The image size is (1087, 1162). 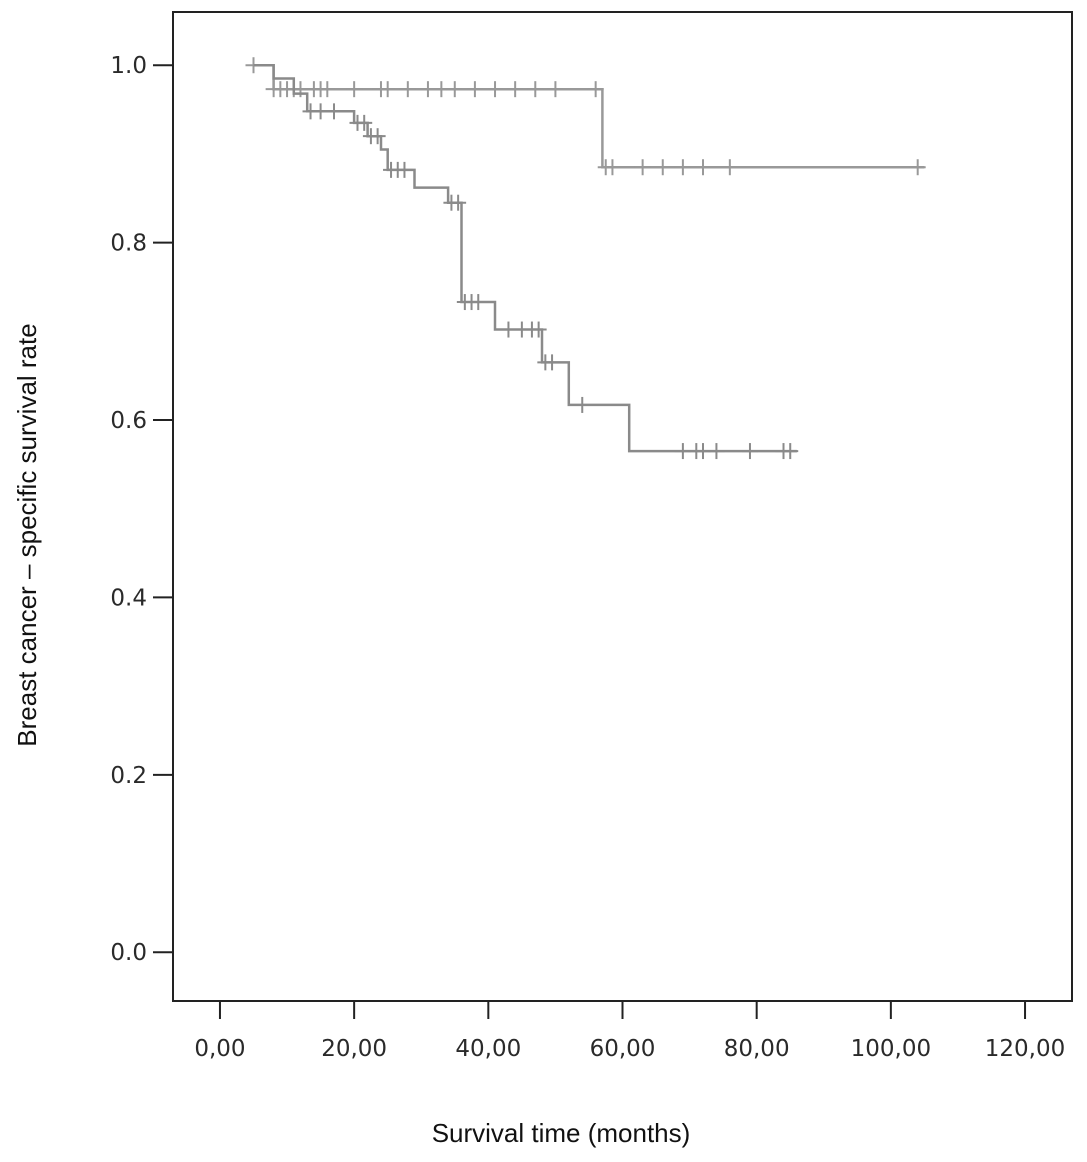 What do you see at coordinates (128, 776) in the screenshot?
I see `y-tick-label: 0.2` at bounding box center [128, 776].